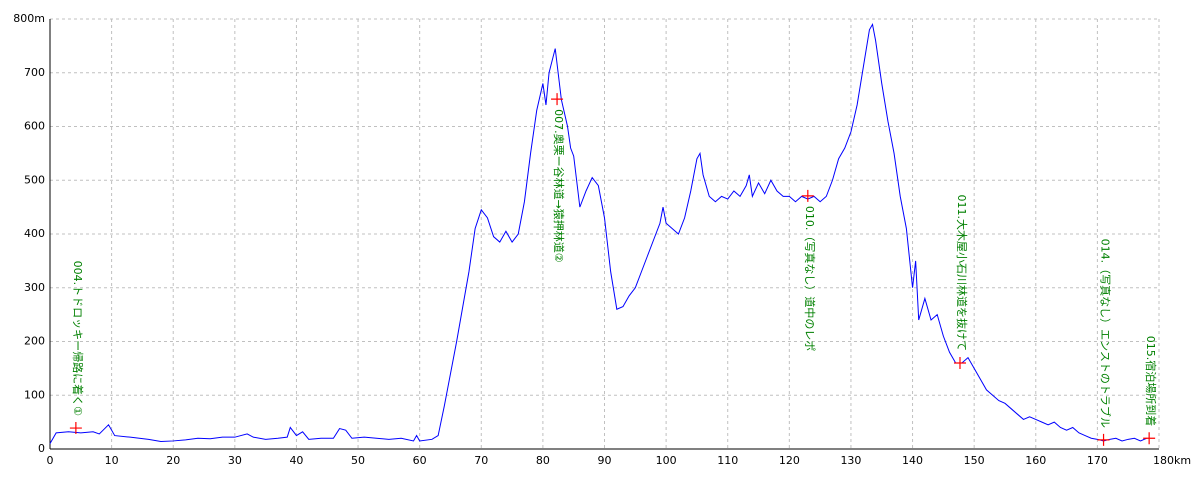 The width and height of the screenshot is (1200, 480). What do you see at coordinates (34, 179) in the screenshot?
I see `y-tick-label: 500` at bounding box center [34, 179].